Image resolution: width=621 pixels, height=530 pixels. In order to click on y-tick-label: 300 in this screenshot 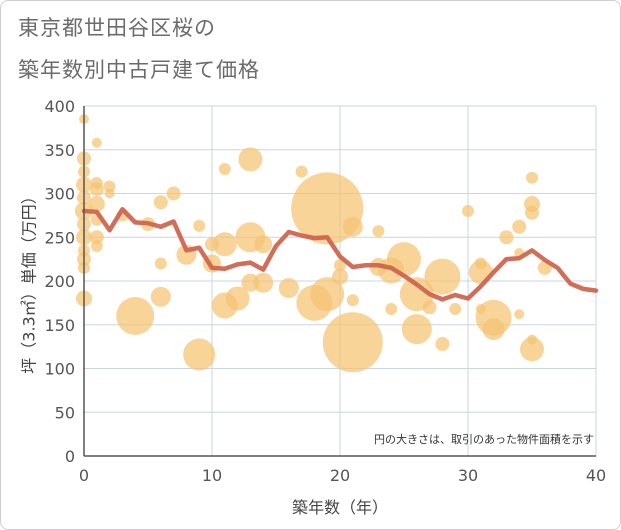, I will do `click(59, 194)`.